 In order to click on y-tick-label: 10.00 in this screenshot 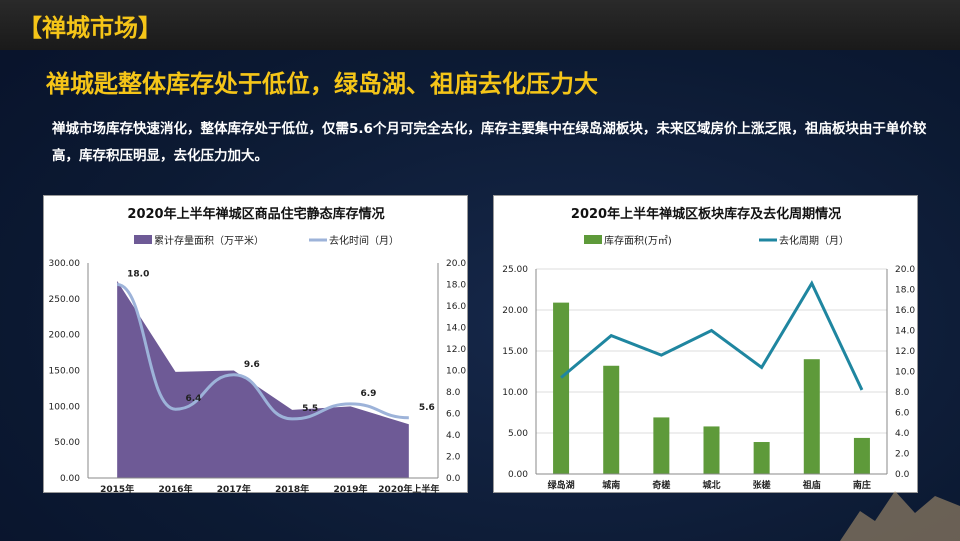, I will do `click(515, 393)`.